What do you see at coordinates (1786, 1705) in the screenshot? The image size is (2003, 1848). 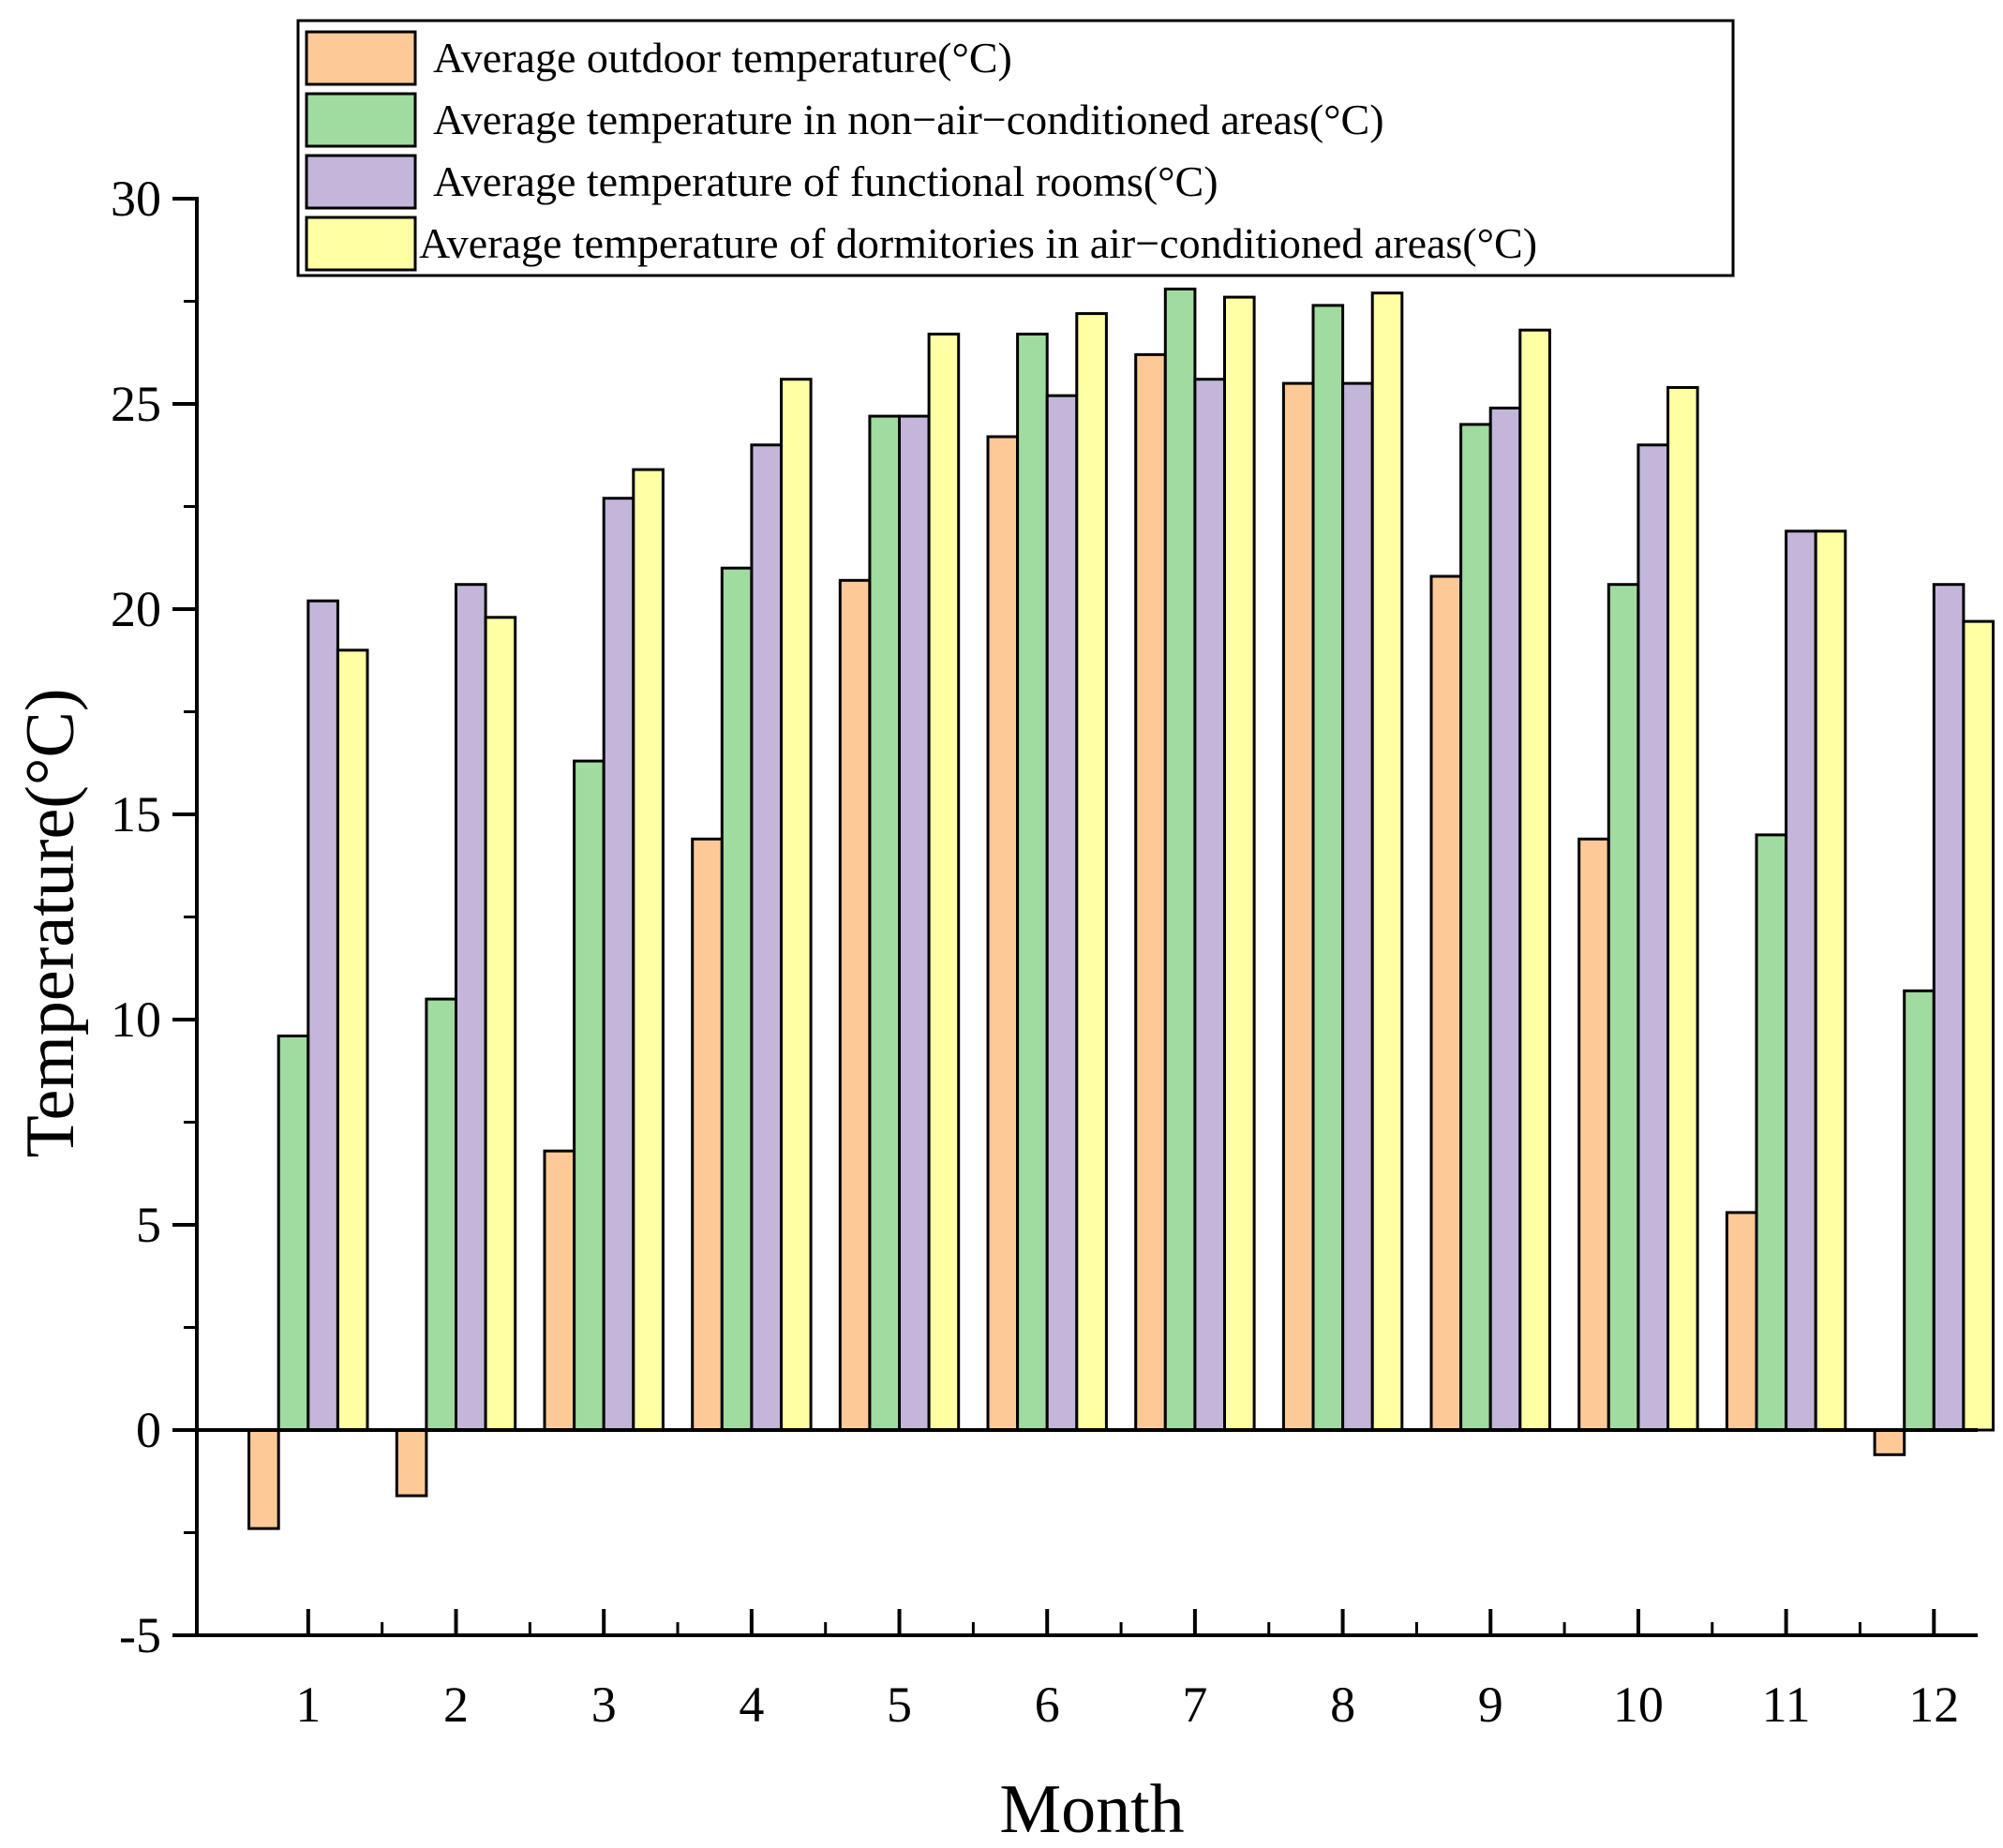 I see `x-tick-label: 11` at bounding box center [1786, 1705].